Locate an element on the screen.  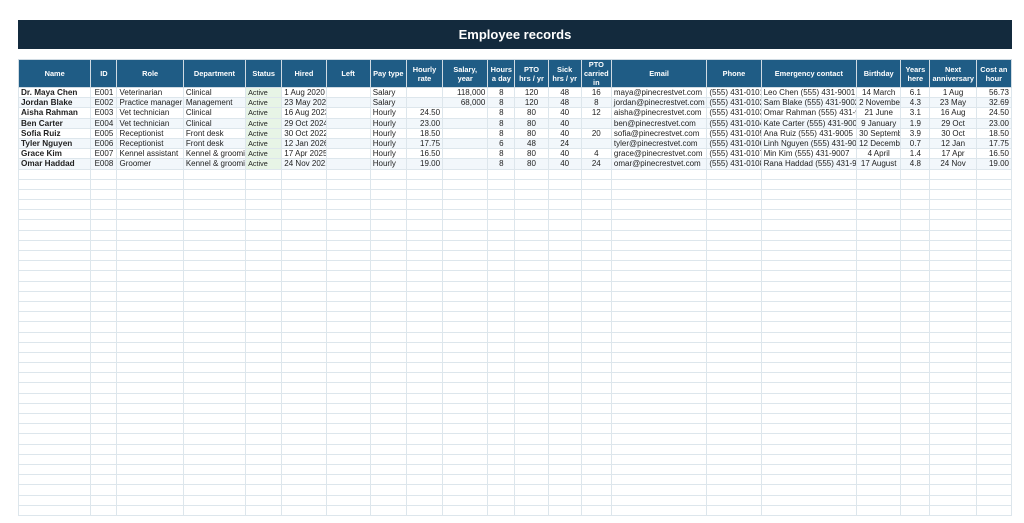
cell-anniversary: 23 May is located at coordinates (953, 103).